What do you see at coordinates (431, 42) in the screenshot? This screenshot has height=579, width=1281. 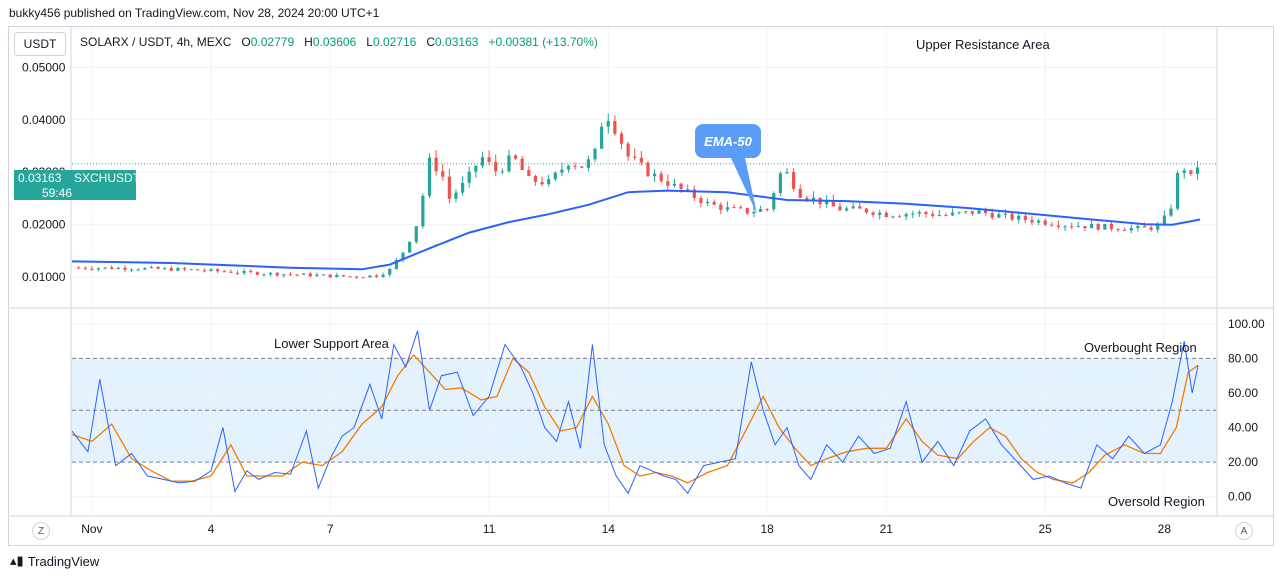 I see `legend-c-label: C` at bounding box center [431, 42].